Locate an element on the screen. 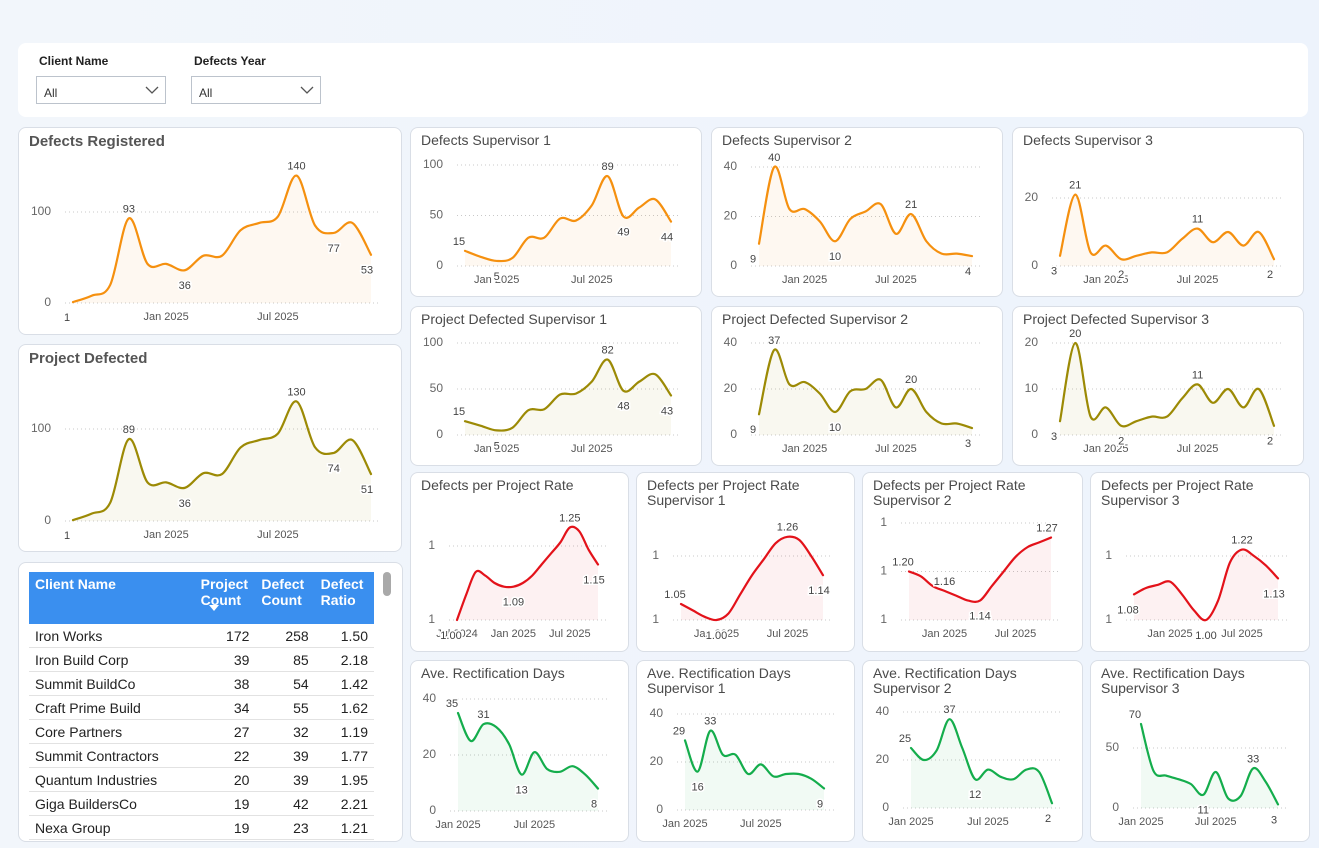 The height and width of the screenshot is (848, 1319). chart: 1 1 1 Jan 2025 Jul 2025 1.20 1.16 1.14 1.27 is located at coordinates (970, 577).